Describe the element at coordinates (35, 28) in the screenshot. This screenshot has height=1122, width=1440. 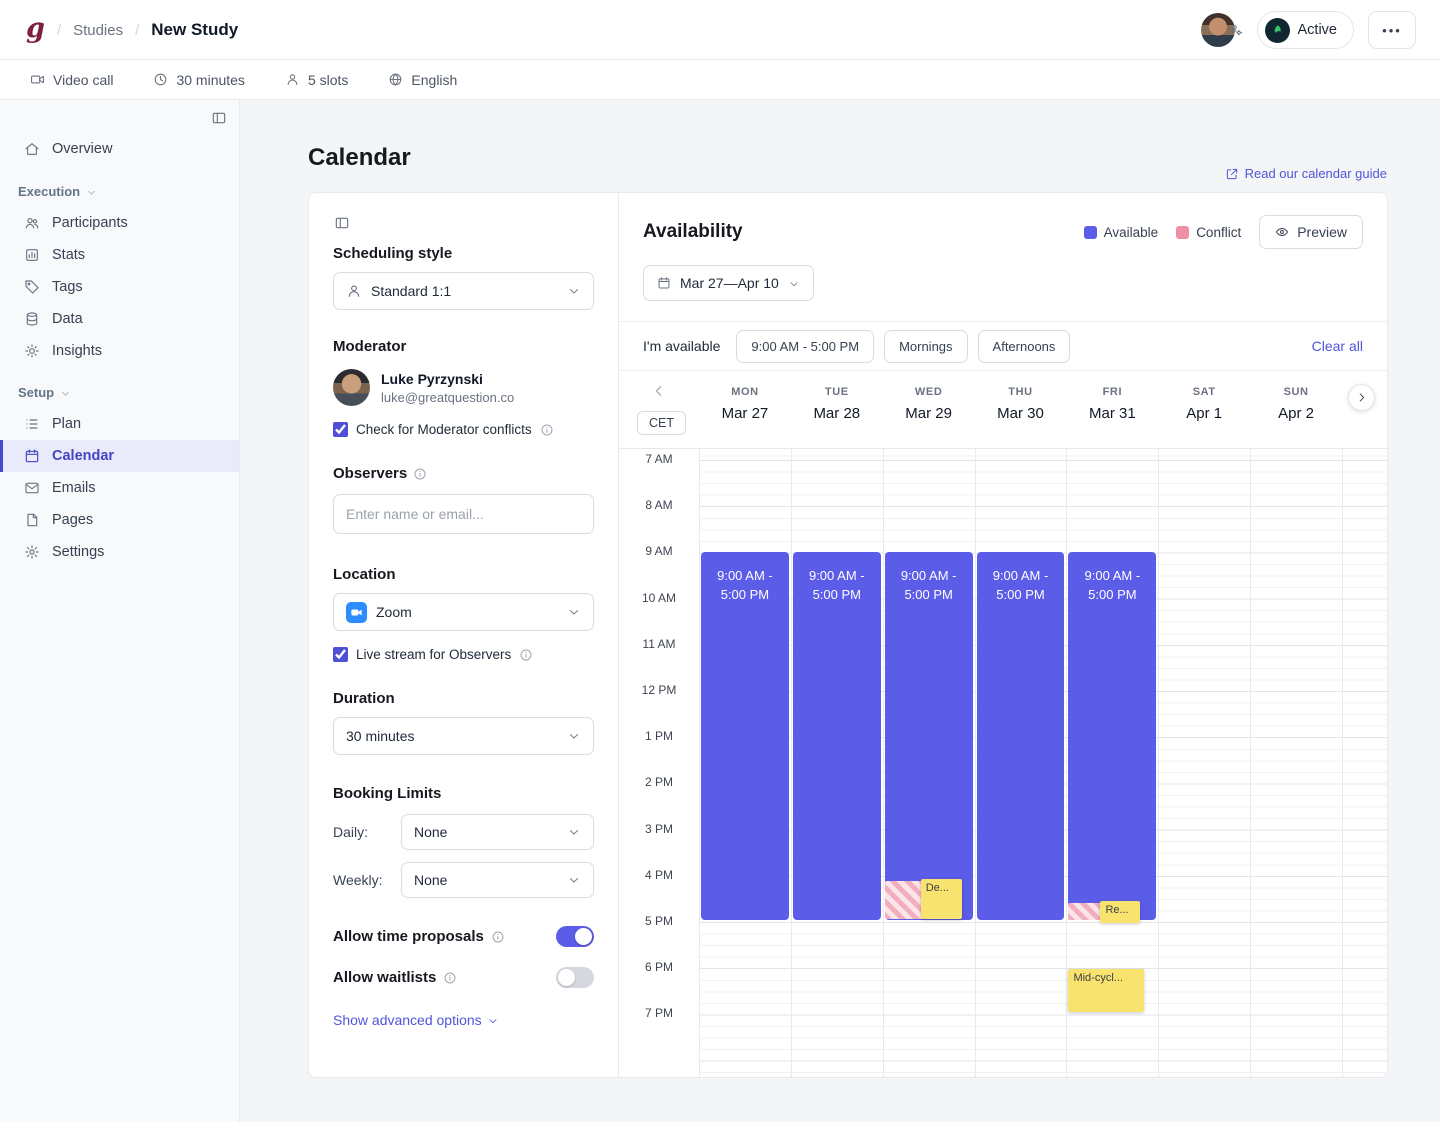
I see `app-logo: g` at that location.